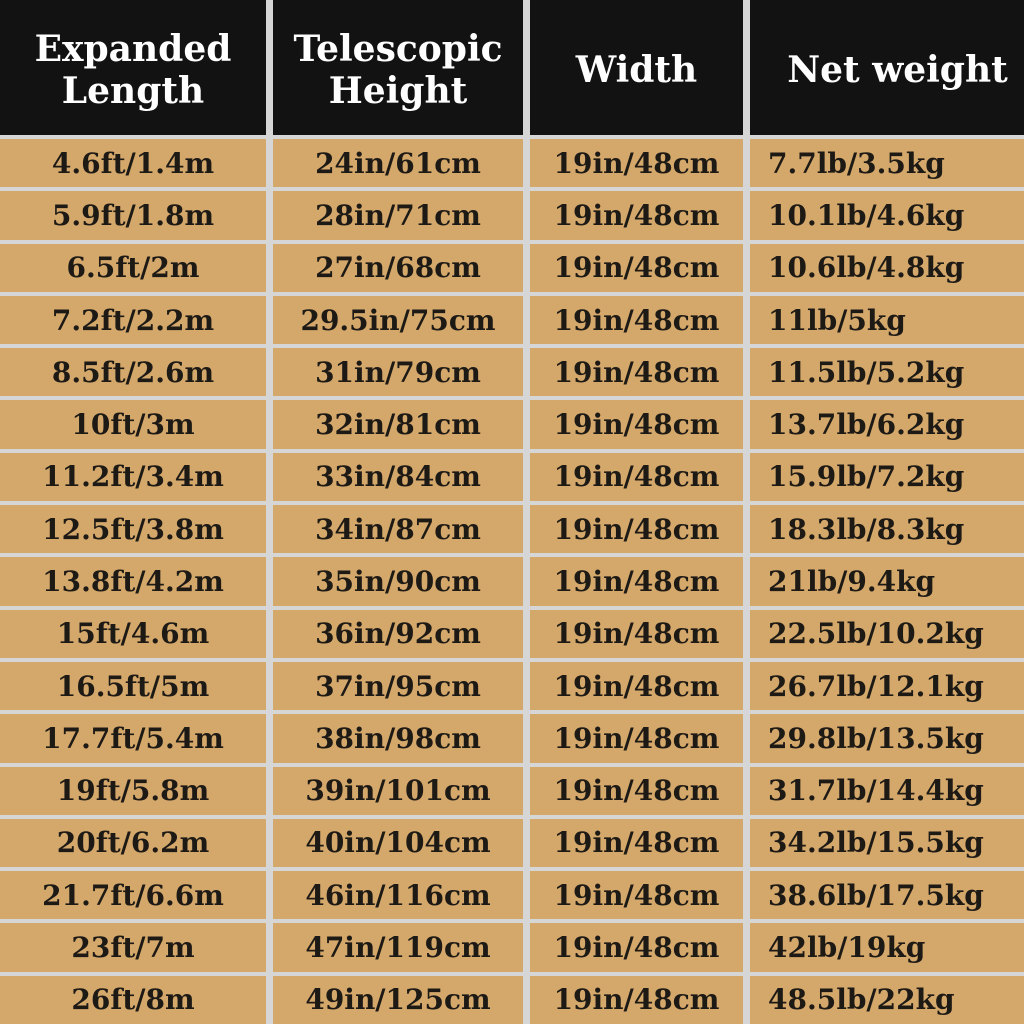 The height and width of the screenshot is (1024, 1024). I want to click on cell-net-weight: 48.5lb/22kg, so click(887, 999).